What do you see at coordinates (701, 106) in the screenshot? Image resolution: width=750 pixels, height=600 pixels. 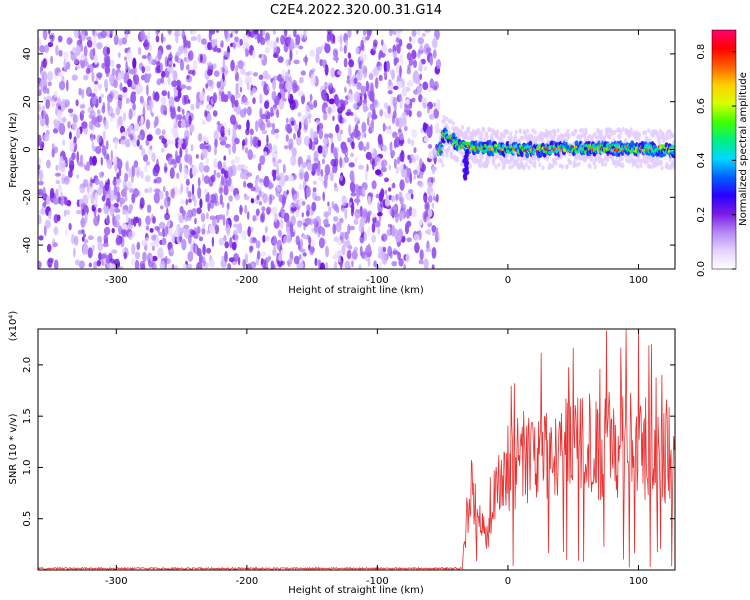 I see `colorbar-tick-label: 0.6` at bounding box center [701, 106].